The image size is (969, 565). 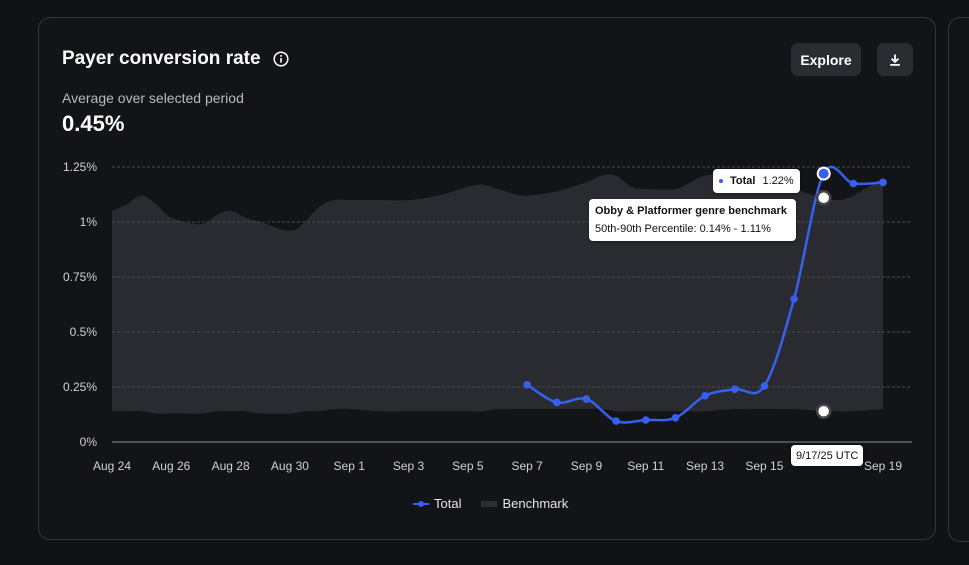 What do you see at coordinates (281, 59) in the screenshot?
I see `info-icon` at bounding box center [281, 59].